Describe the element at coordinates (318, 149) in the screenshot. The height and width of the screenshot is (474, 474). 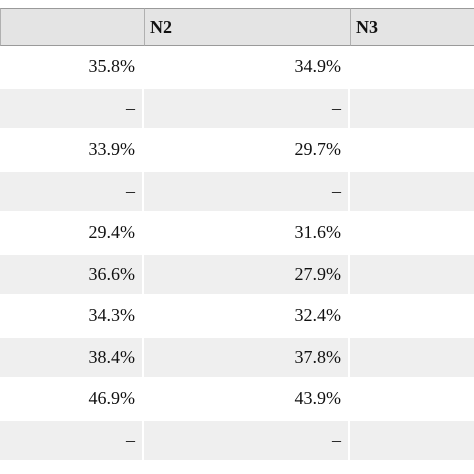
I see `data-cell: 29.7%` at that location.